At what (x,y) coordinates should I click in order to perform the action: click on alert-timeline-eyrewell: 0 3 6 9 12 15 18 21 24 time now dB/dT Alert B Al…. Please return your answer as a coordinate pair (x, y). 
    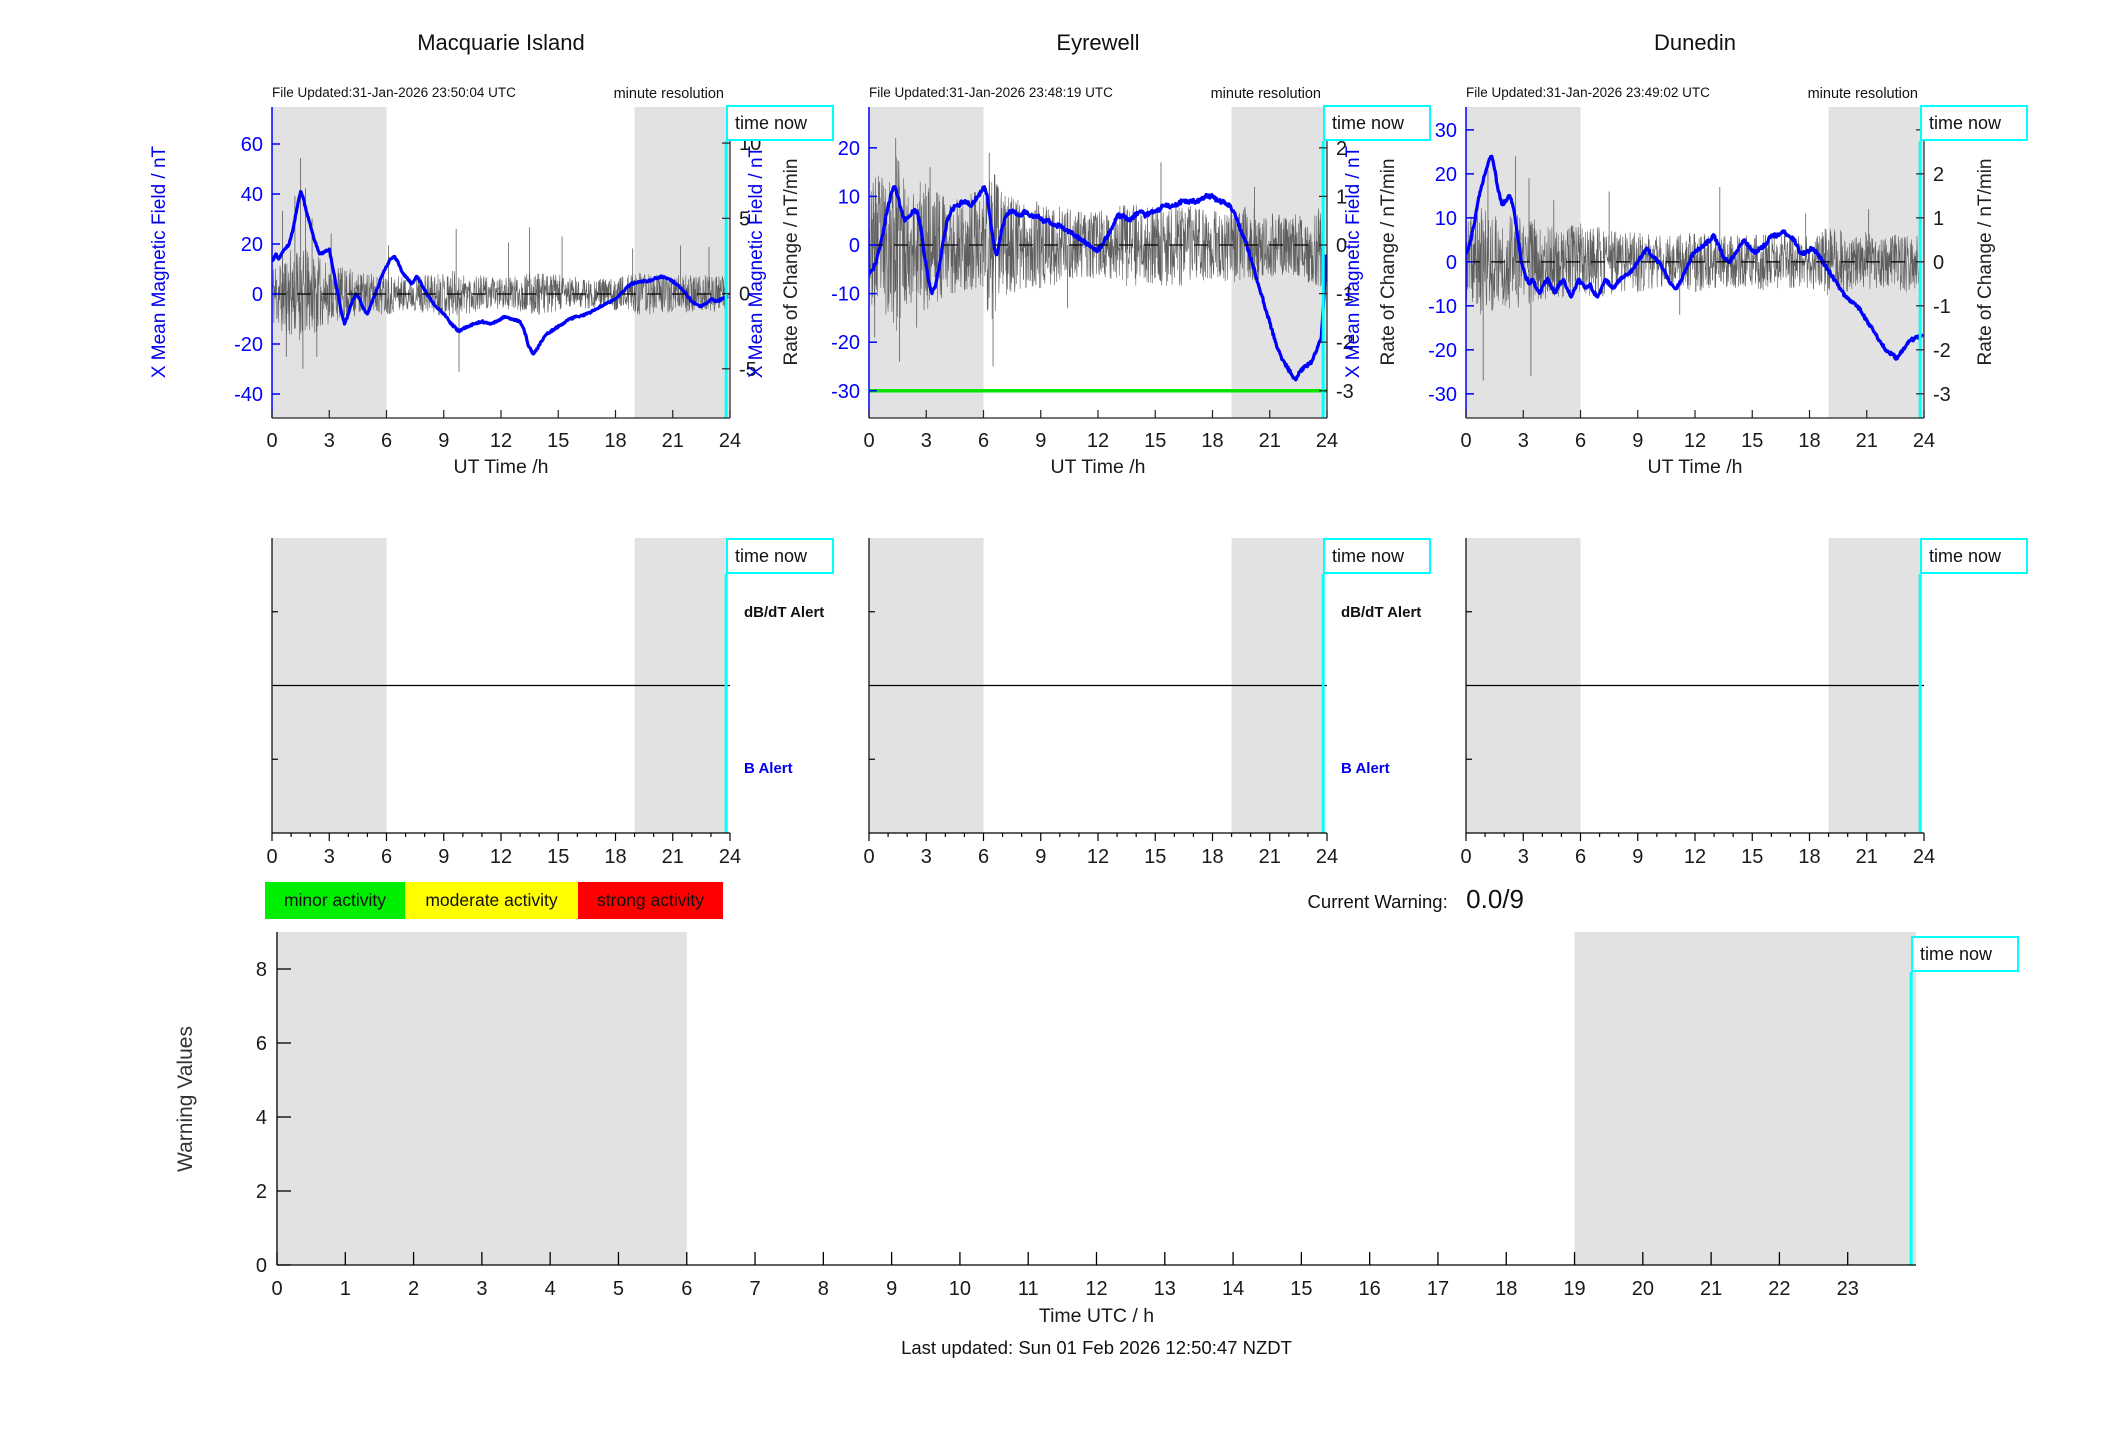
    Looking at the image, I should click on (1099, 715).